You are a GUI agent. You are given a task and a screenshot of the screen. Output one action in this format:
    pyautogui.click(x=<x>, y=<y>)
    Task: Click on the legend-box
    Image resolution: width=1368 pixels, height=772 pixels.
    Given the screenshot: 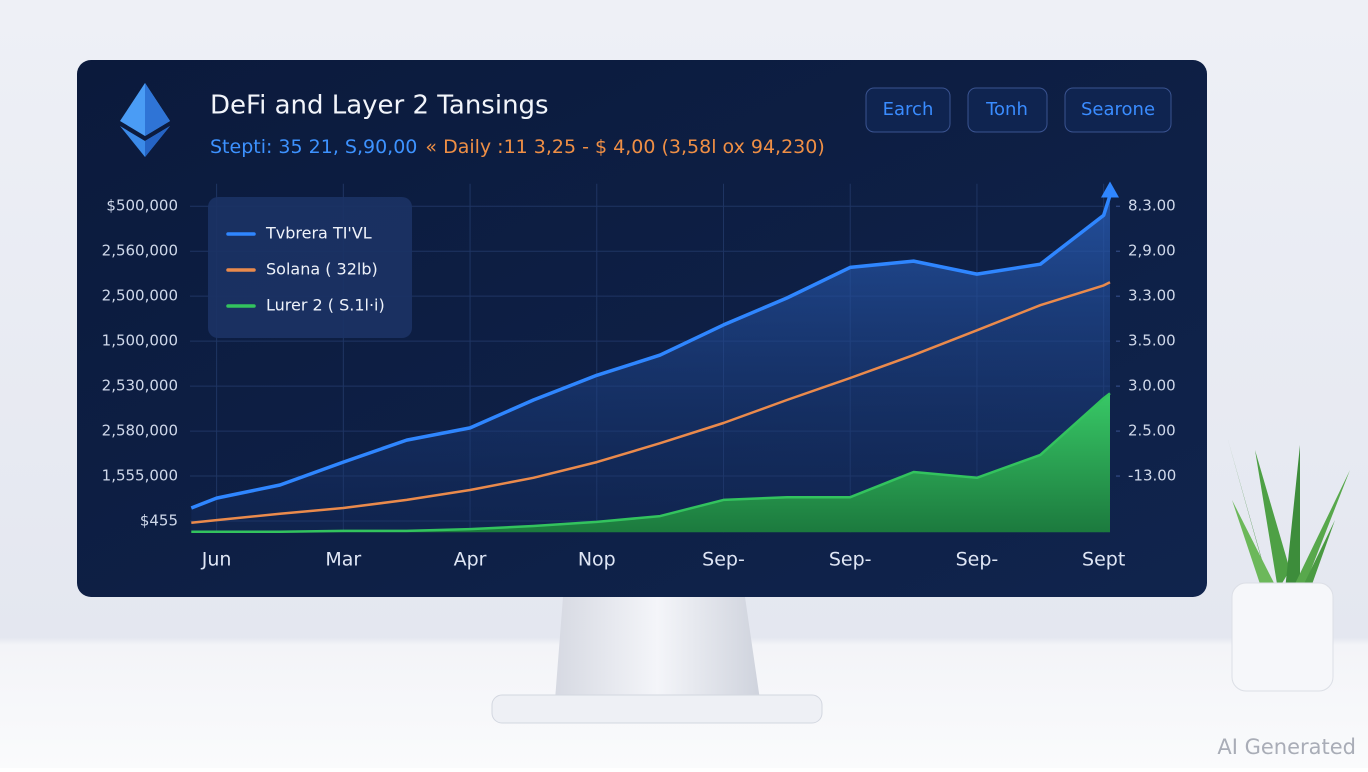 What is the action you would take?
    pyautogui.click(x=310, y=267)
    